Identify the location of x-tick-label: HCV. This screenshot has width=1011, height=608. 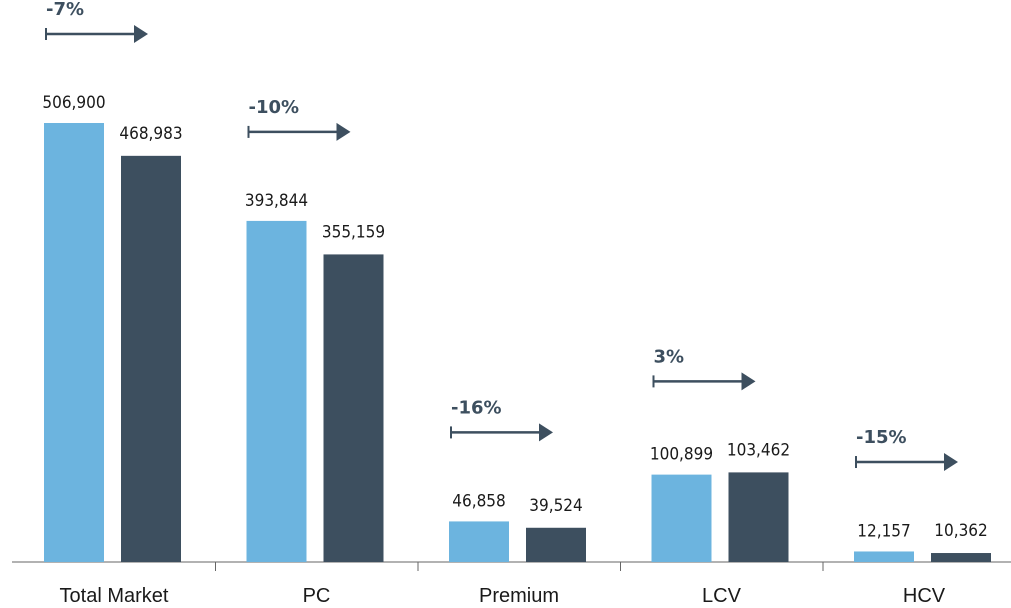
(924, 596).